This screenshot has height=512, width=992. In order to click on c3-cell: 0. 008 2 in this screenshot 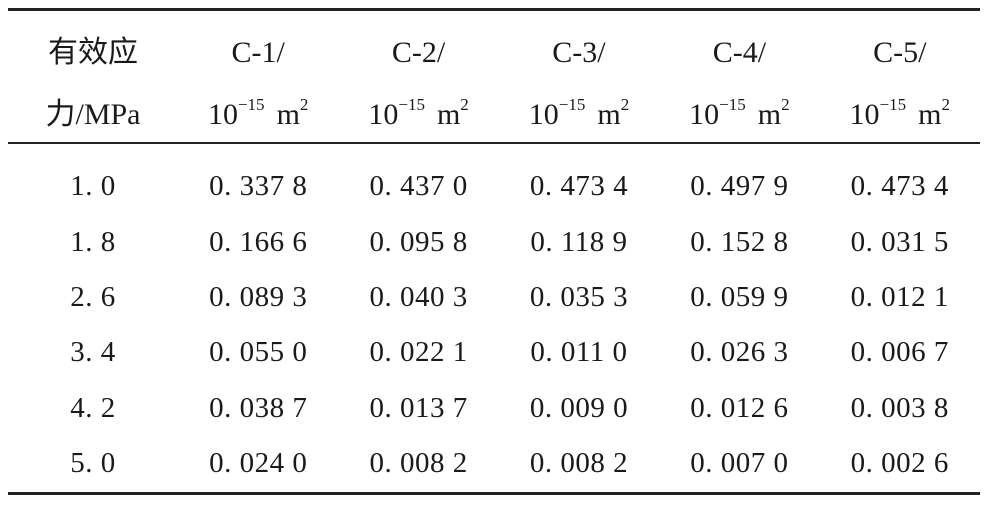, I will do `click(579, 463)`.